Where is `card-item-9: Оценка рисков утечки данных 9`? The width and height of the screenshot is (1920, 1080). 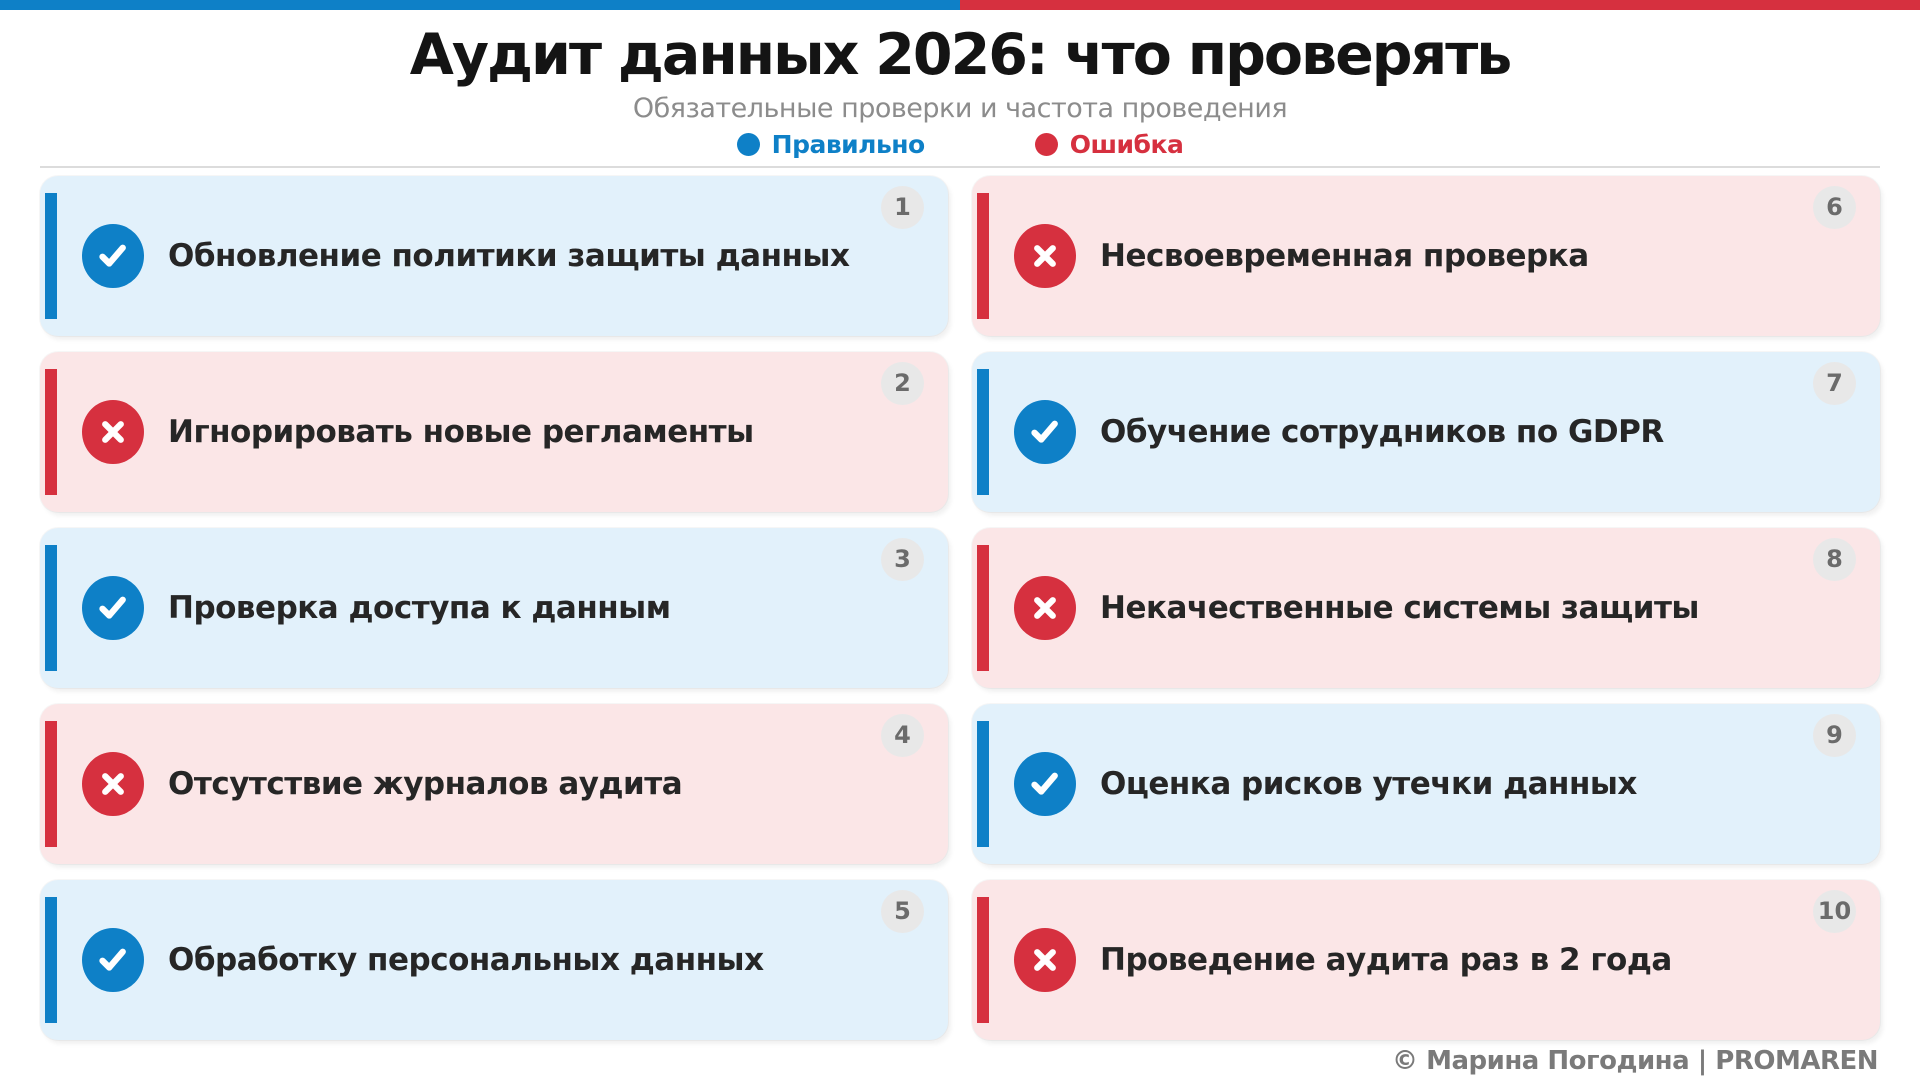
card-item-9: Оценка рисков утечки данных 9 is located at coordinates (1426, 783).